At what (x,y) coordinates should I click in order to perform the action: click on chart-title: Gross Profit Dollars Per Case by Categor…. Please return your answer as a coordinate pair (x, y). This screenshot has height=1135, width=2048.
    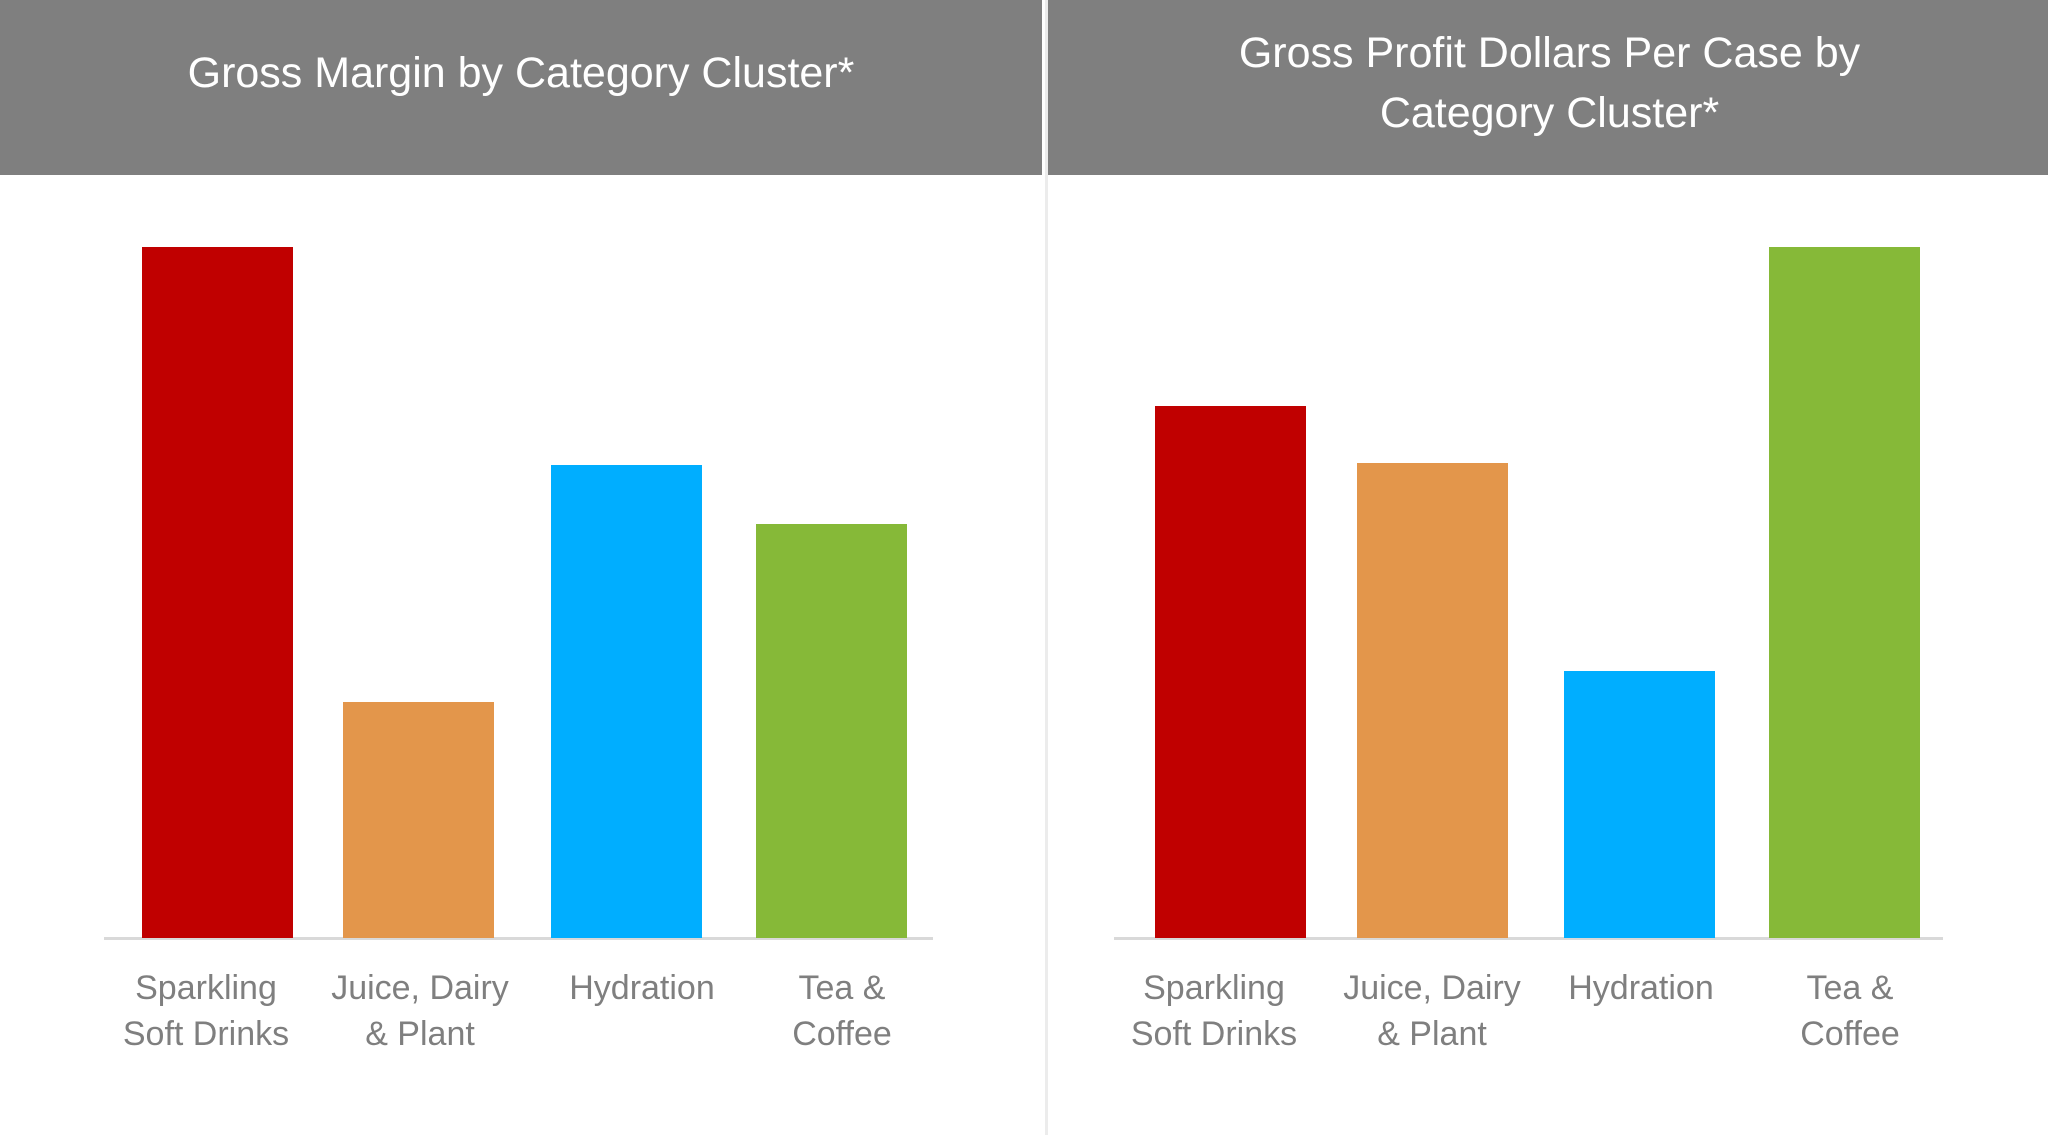
    Looking at the image, I should click on (1549, 82).